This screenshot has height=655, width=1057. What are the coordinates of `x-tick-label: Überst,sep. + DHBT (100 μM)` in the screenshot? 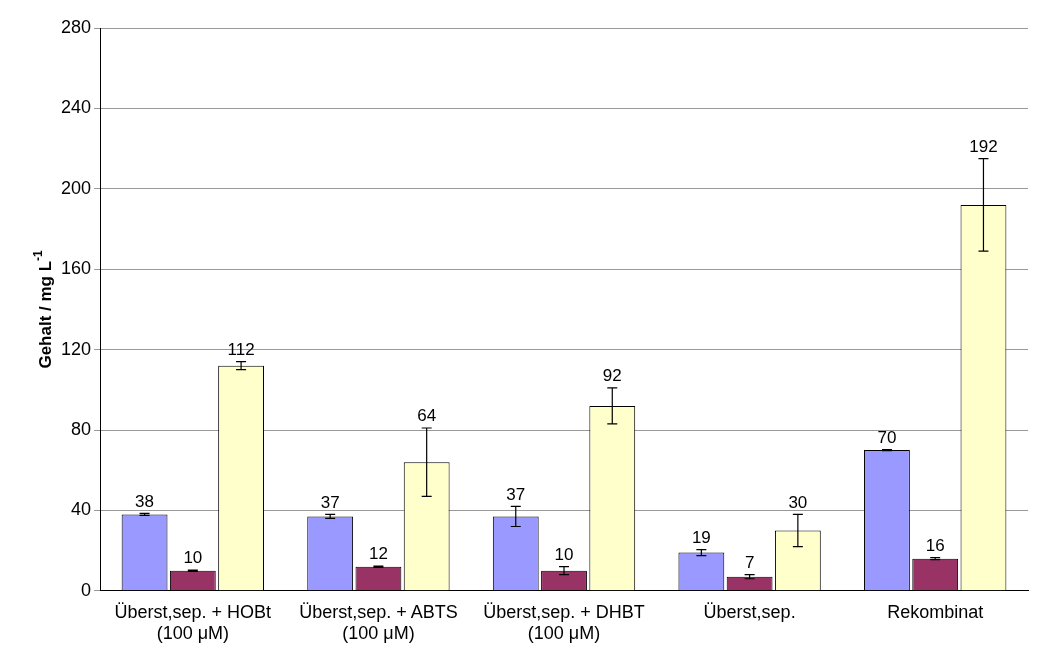 It's located at (564, 622).